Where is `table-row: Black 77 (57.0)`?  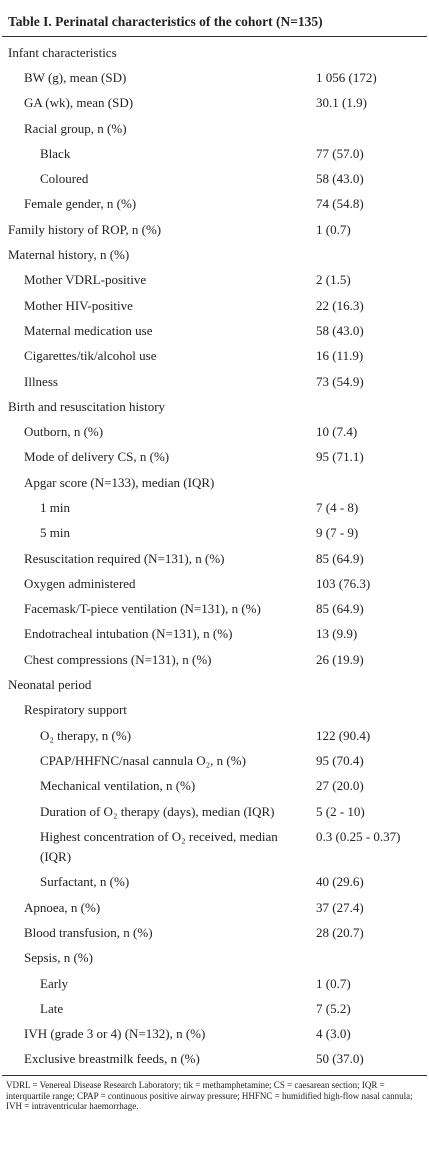 table-row: Black 77 (57.0) is located at coordinates (214, 153).